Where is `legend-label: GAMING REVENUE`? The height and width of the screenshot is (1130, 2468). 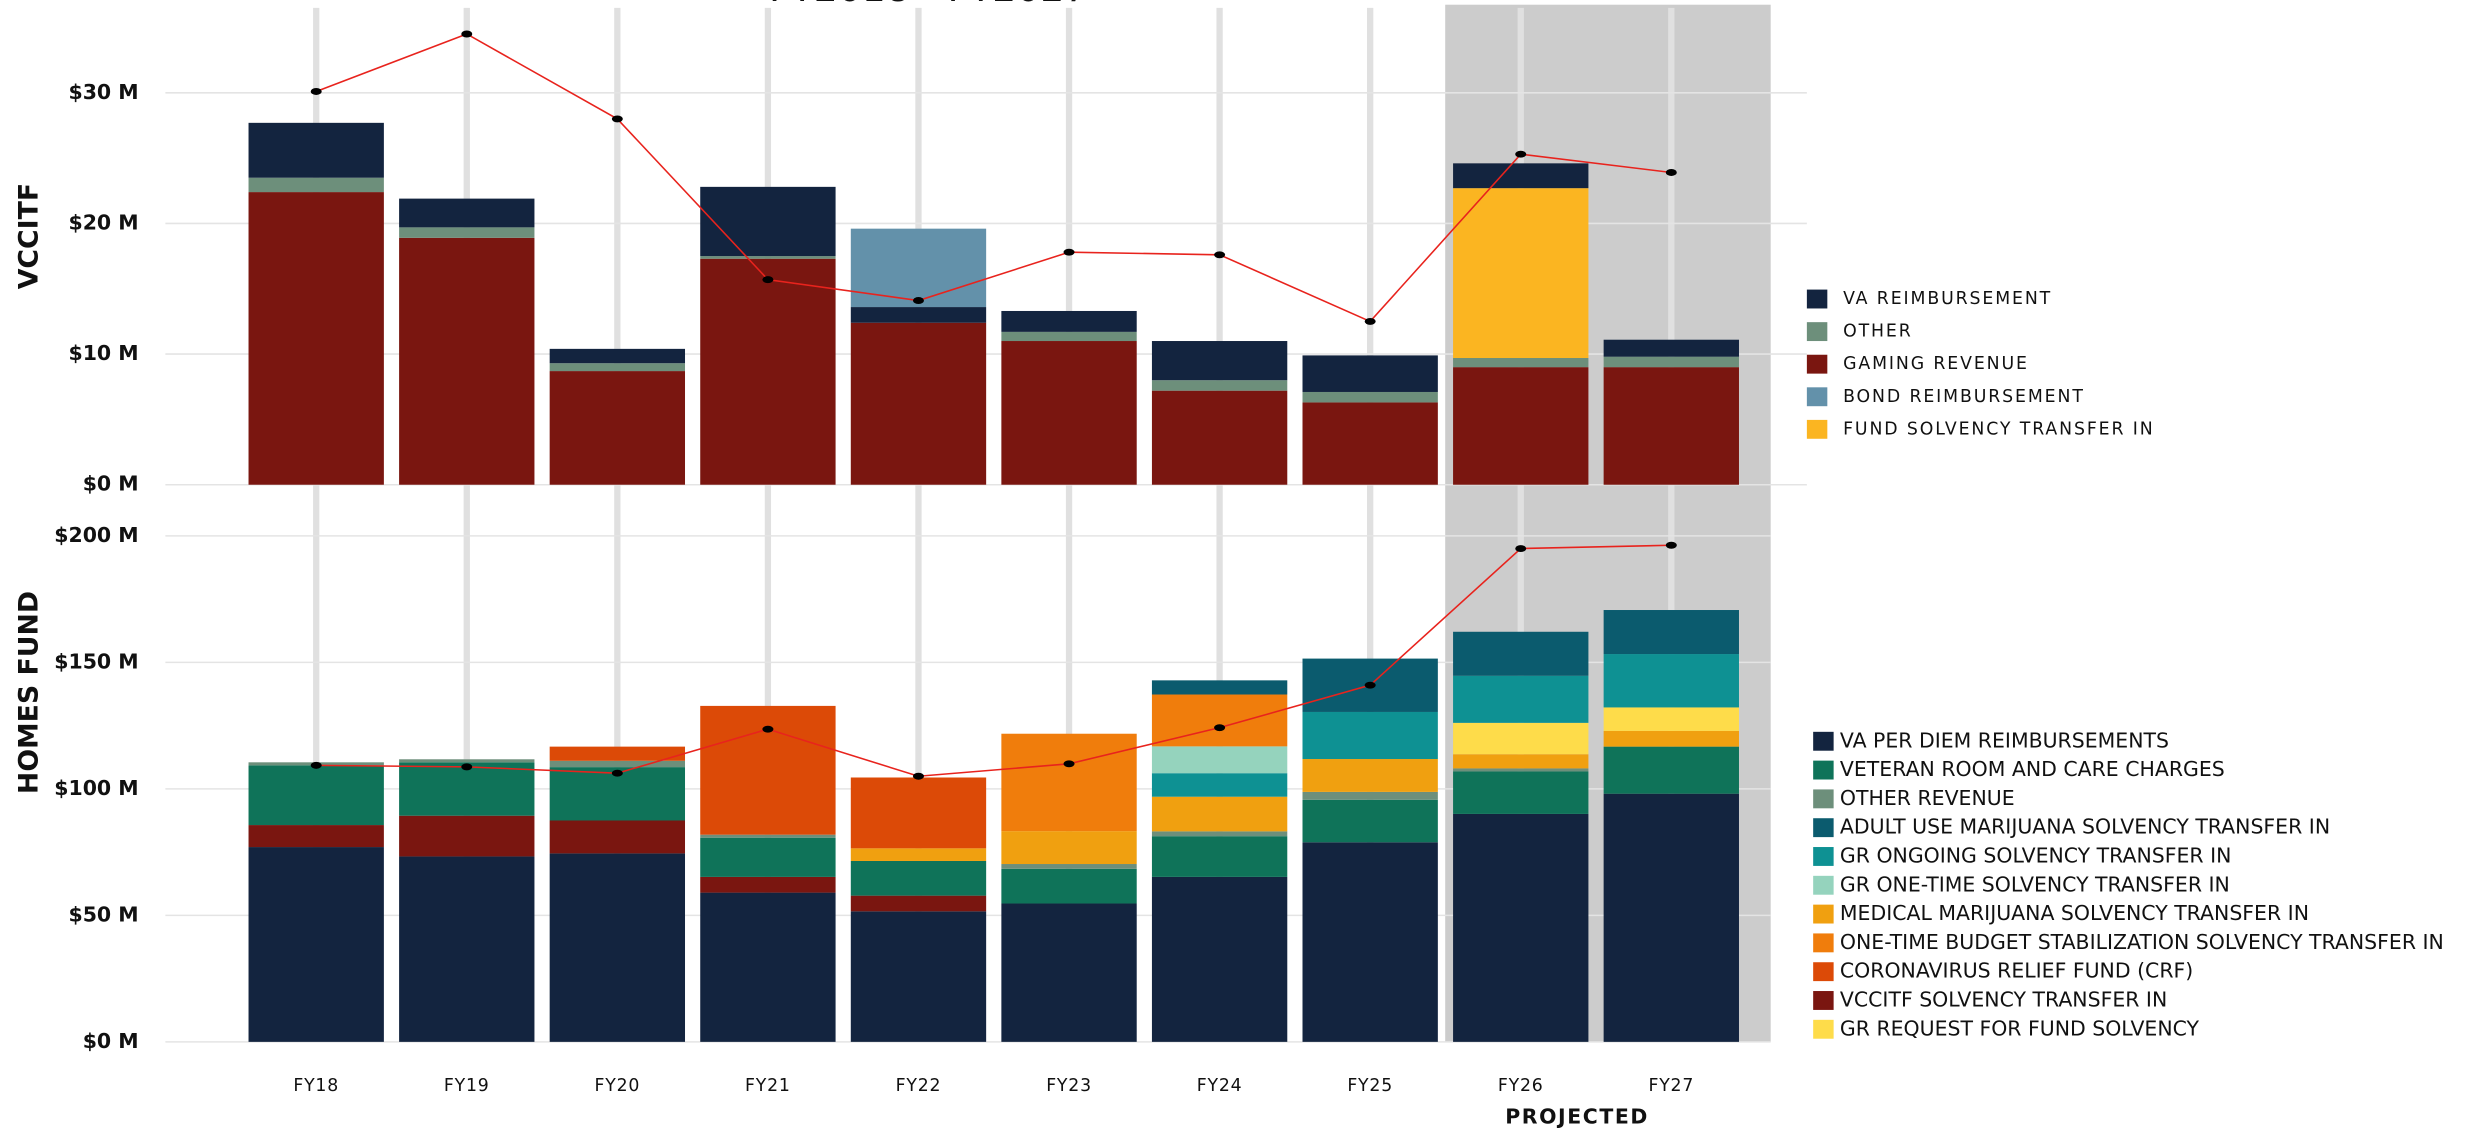
legend-label: GAMING REVENUE is located at coordinates (1936, 364).